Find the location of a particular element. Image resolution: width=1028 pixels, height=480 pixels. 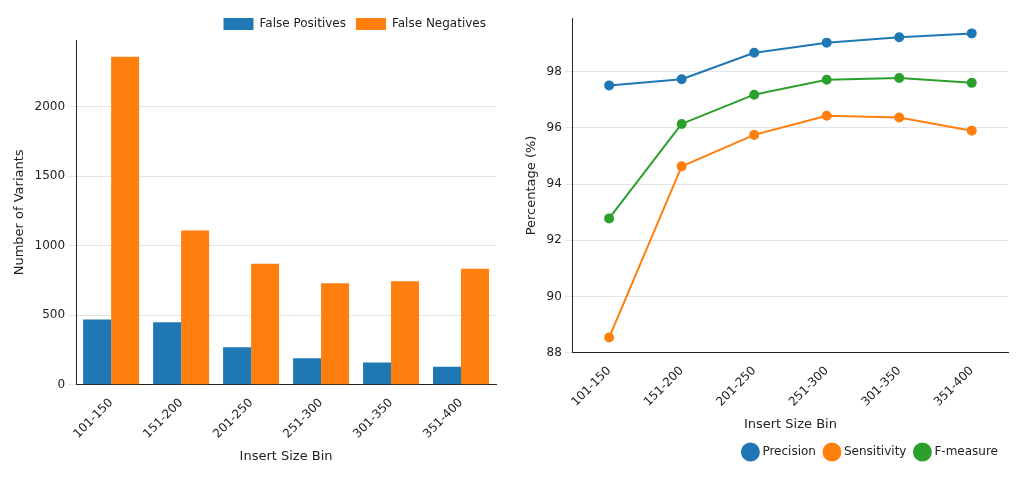

y-tick-label: 1000 is located at coordinates (50, 244).